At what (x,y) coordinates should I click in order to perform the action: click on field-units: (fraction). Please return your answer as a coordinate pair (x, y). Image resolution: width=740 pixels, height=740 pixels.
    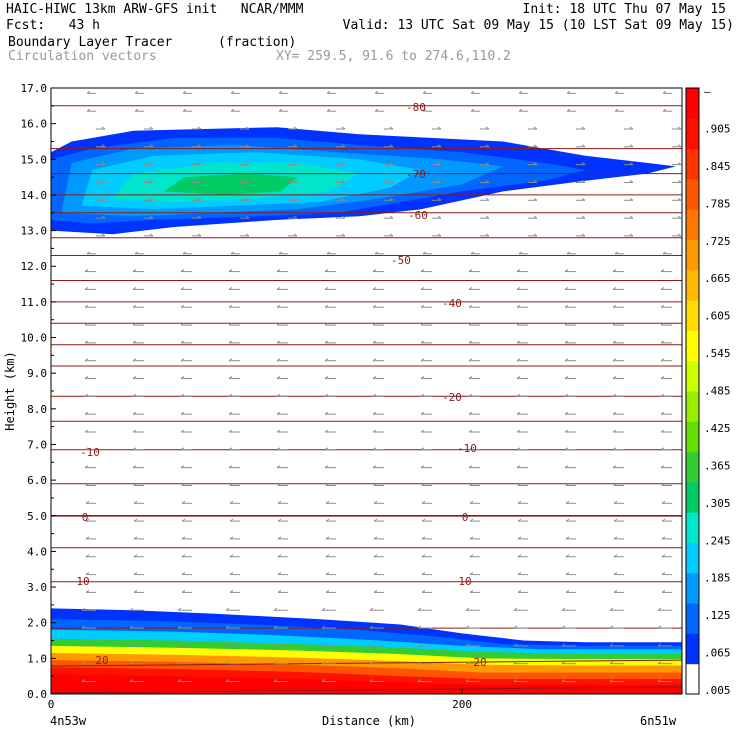
    Looking at the image, I should click on (257, 42).